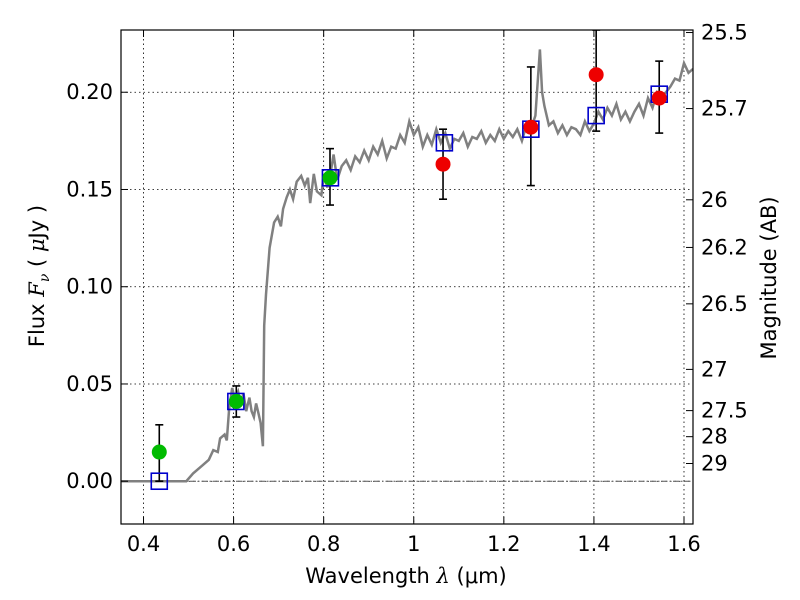 The height and width of the screenshot is (600, 800). I want to click on y2-axis-title: Magnitude (AB), so click(769, 277).